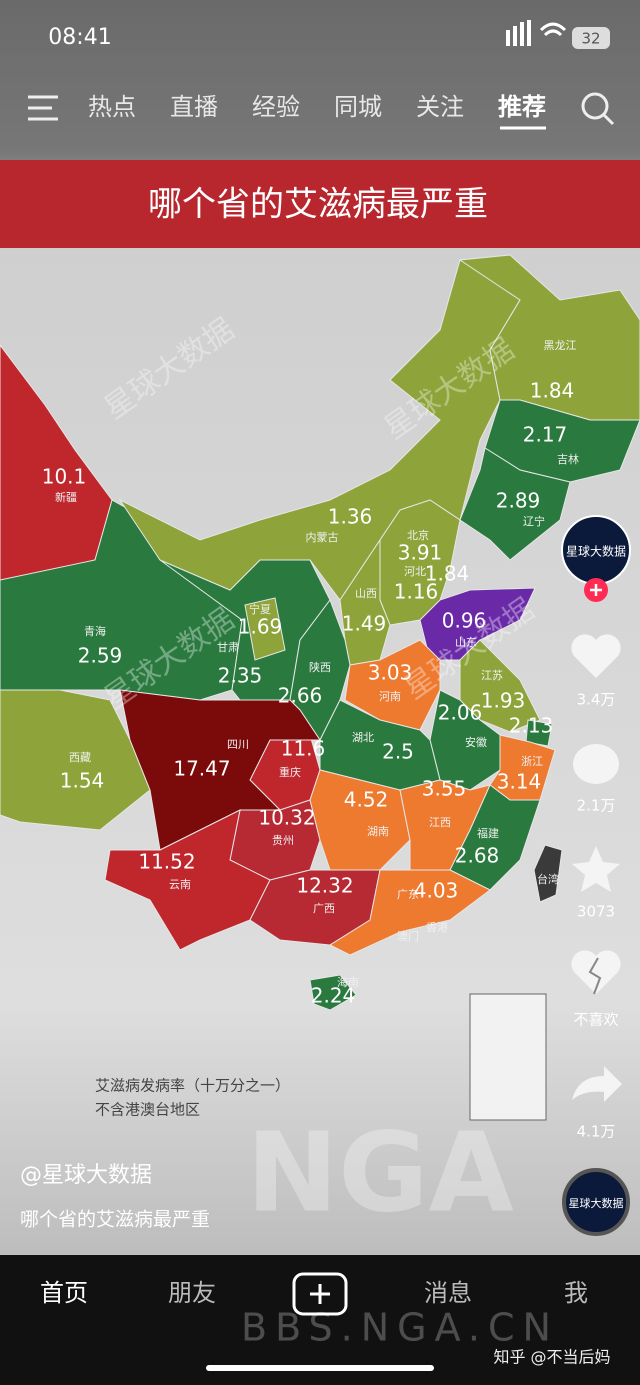 Image resolution: width=640 pixels, height=1385 pixels. What do you see at coordinates (596, 806) in the screenshot?
I see `comment-count: 2.1万` at bounding box center [596, 806].